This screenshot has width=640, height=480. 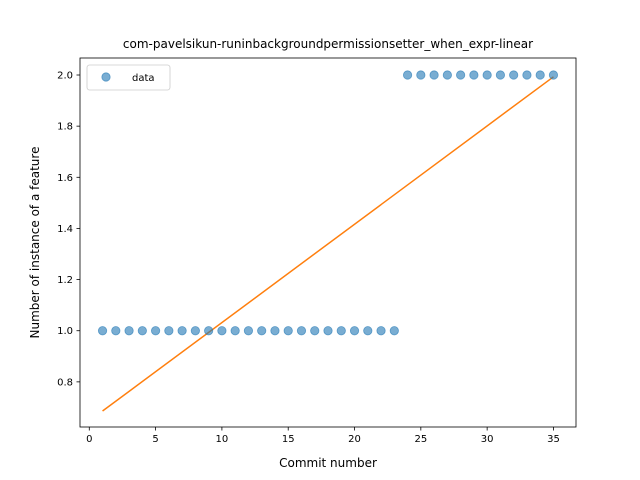 What do you see at coordinates (65, 229) in the screenshot?
I see `y-tick-label: 1.4` at bounding box center [65, 229].